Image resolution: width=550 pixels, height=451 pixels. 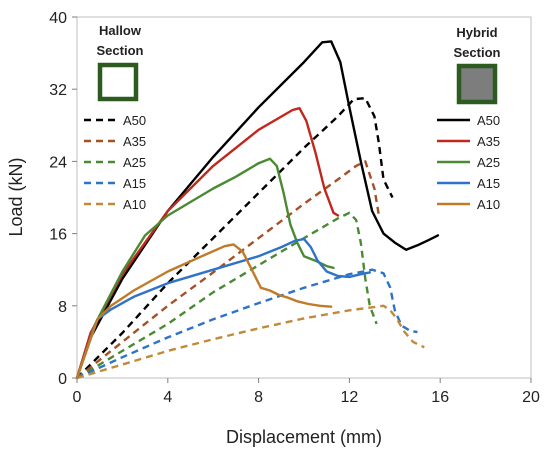 I want to click on hollow-section-icon, so click(x=118, y=82).